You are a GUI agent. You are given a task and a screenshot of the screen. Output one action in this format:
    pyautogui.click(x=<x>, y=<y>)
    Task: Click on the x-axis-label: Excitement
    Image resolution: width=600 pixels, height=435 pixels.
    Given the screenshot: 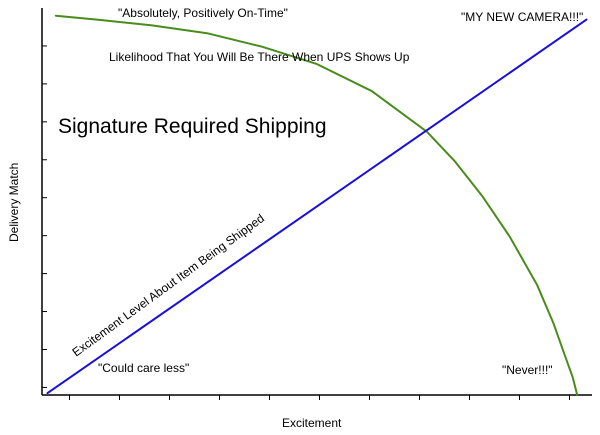 What is the action you would take?
    pyautogui.click(x=312, y=423)
    